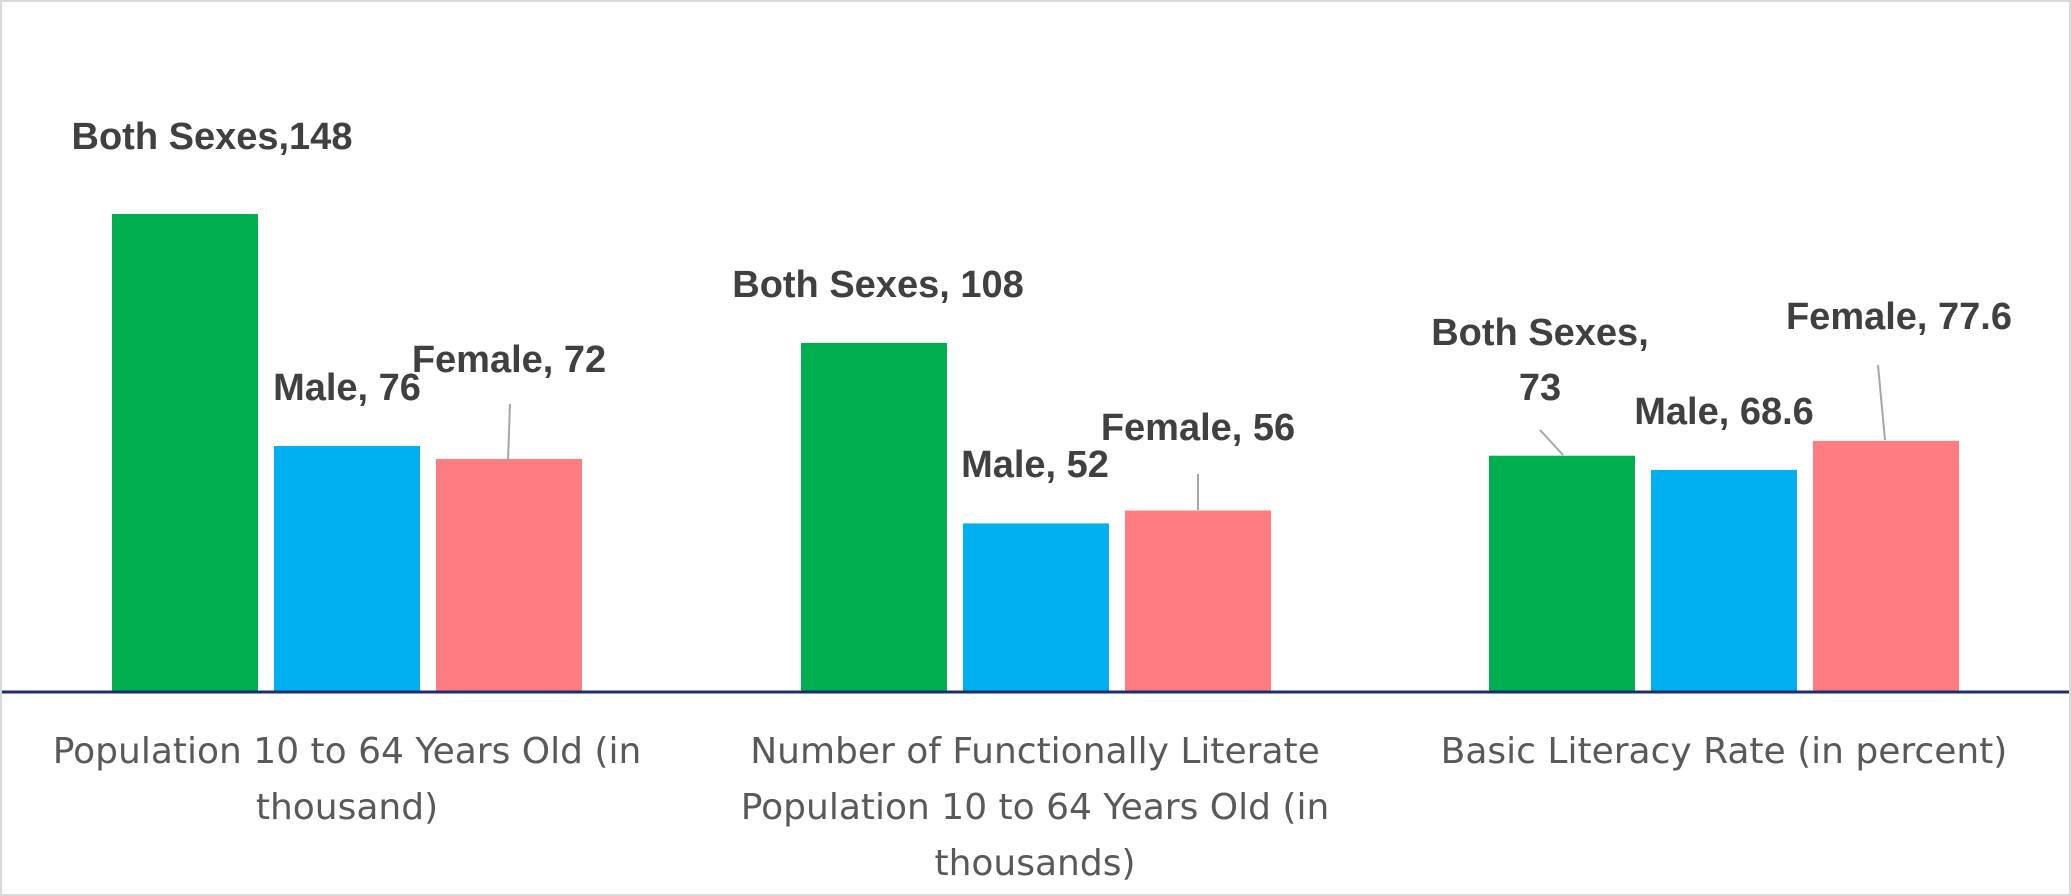  I want to click on x-tick-label-2: Basic Literacy Rate (in percent), so click(1724, 751).